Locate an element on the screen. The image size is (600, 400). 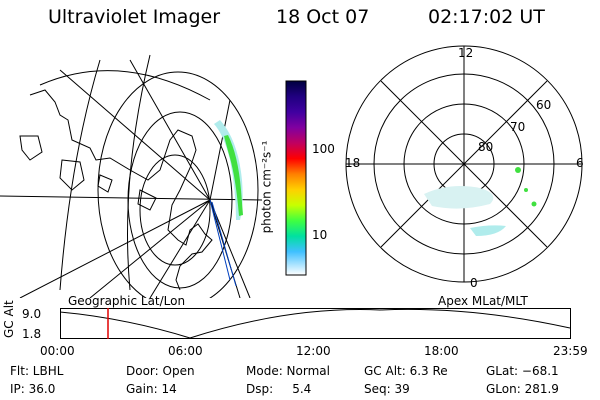
timeline-frame is located at coordinates (315, 323).